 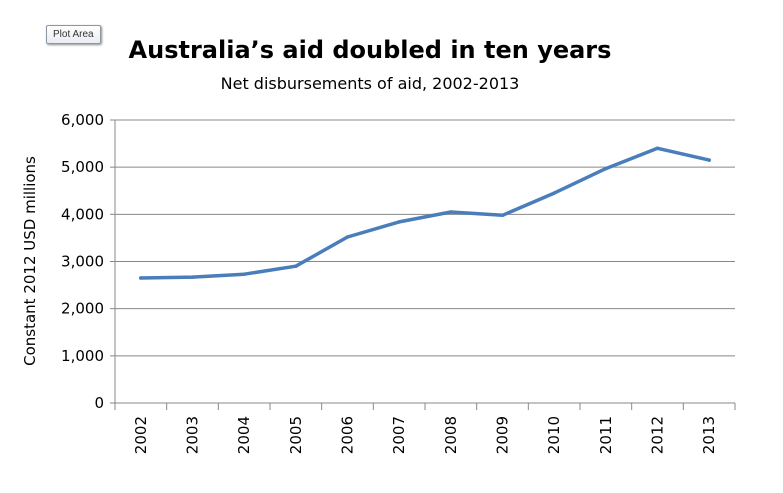 What do you see at coordinates (296, 435) in the screenshot?
I see `x-tick-label: 2005` at bounding box center [296, 435].